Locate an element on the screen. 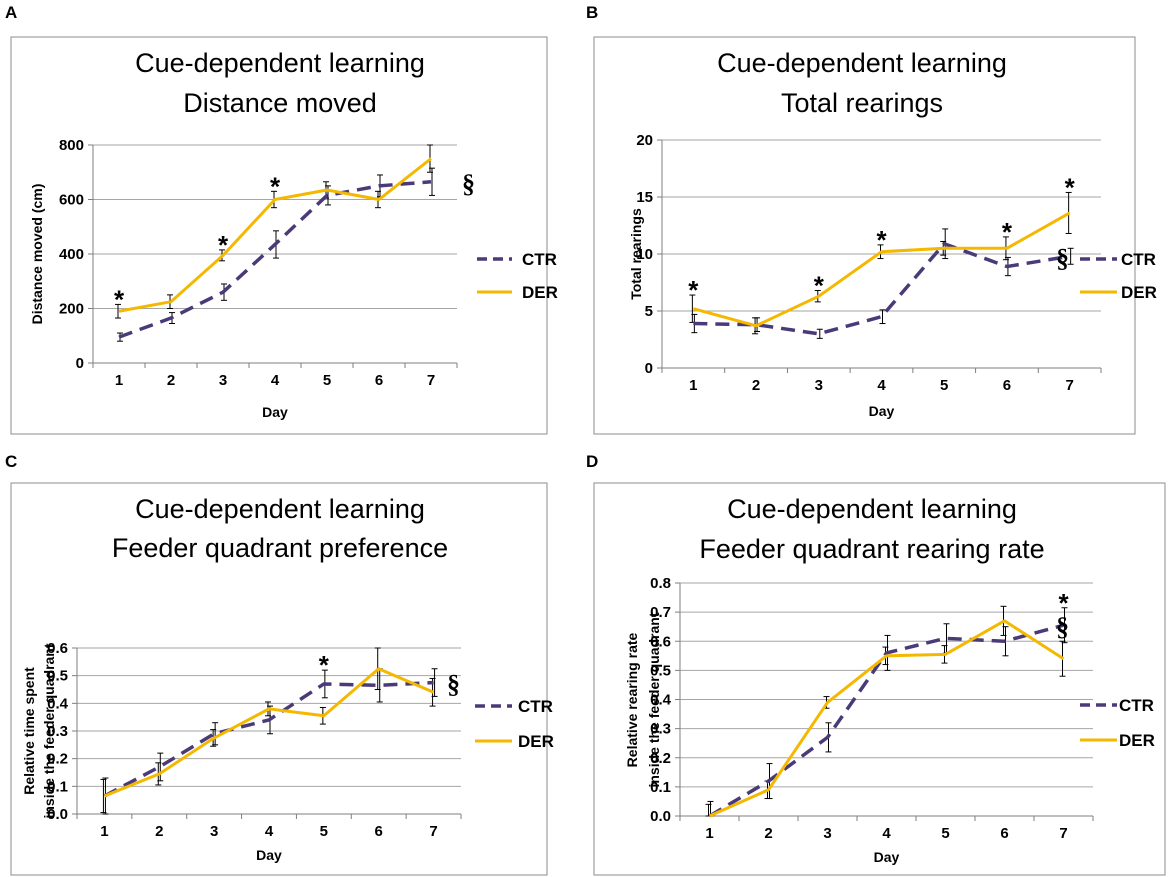 The width and height of the screenshot is (1170, 877). y-tick-label: 0.0 is located at coordinates (57, 814).